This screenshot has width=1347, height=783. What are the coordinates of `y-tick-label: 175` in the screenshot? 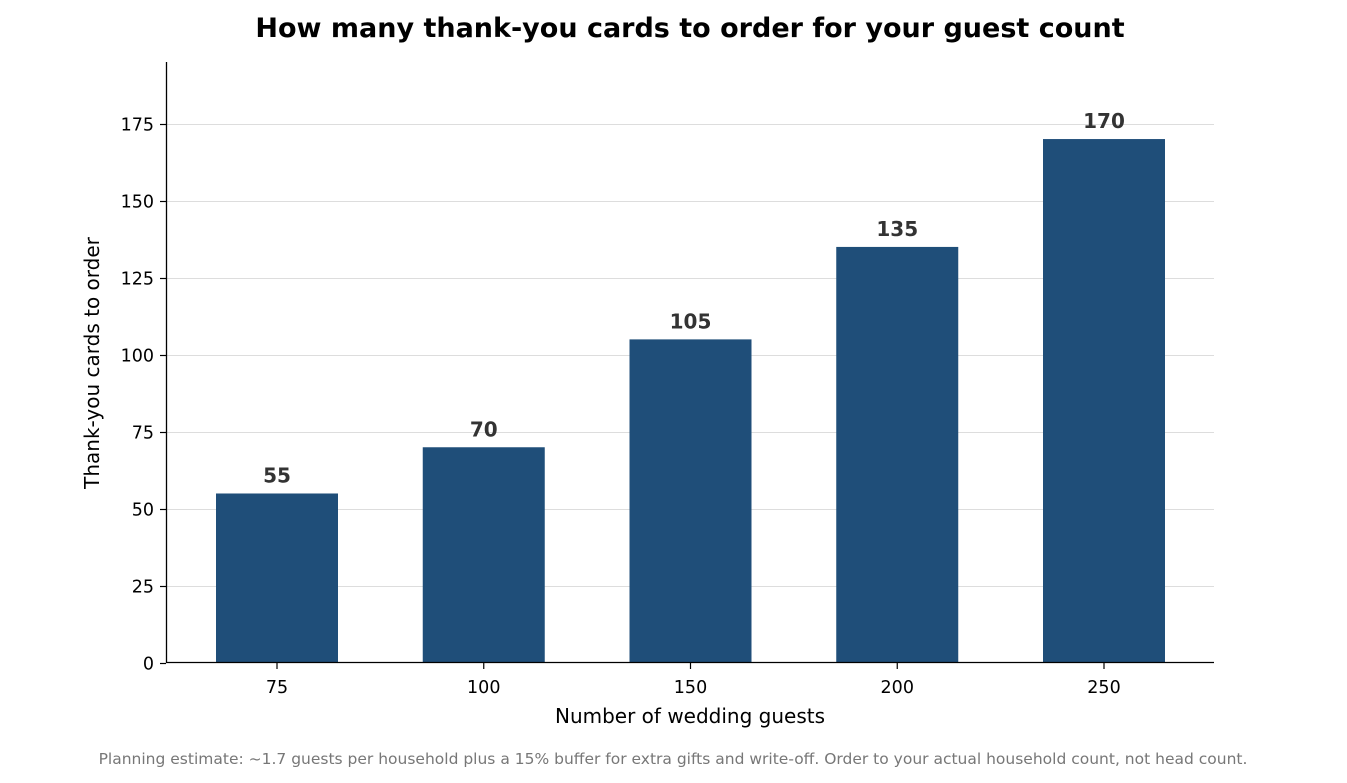 It's located at (137, 126).